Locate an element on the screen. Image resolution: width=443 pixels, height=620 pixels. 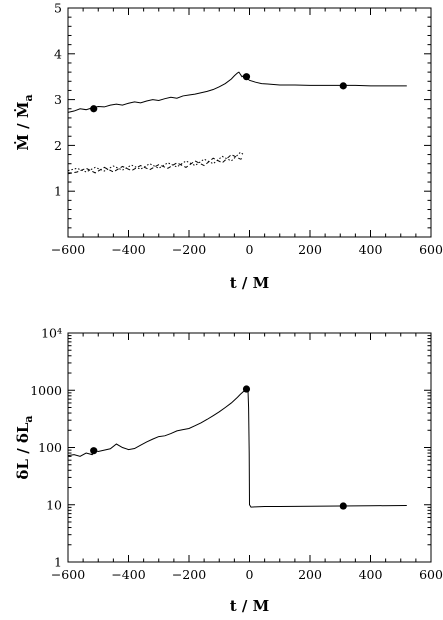
y-tick-label: 4 is located at coordinates (58, 53).